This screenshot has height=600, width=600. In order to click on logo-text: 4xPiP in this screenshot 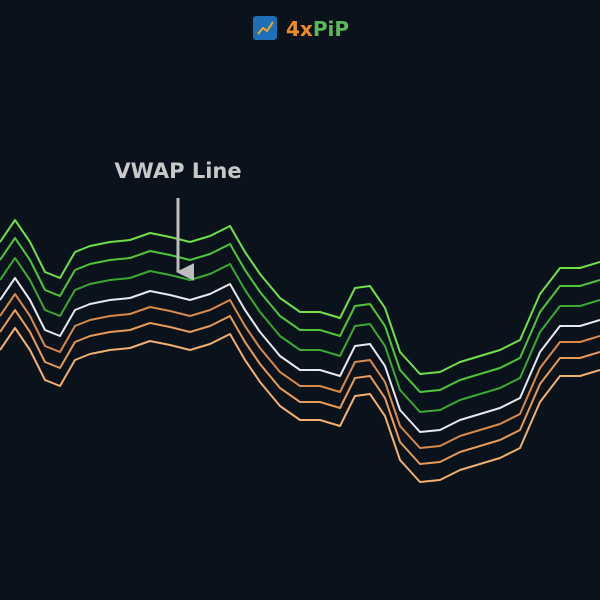, I will do `click(317, 29)`.